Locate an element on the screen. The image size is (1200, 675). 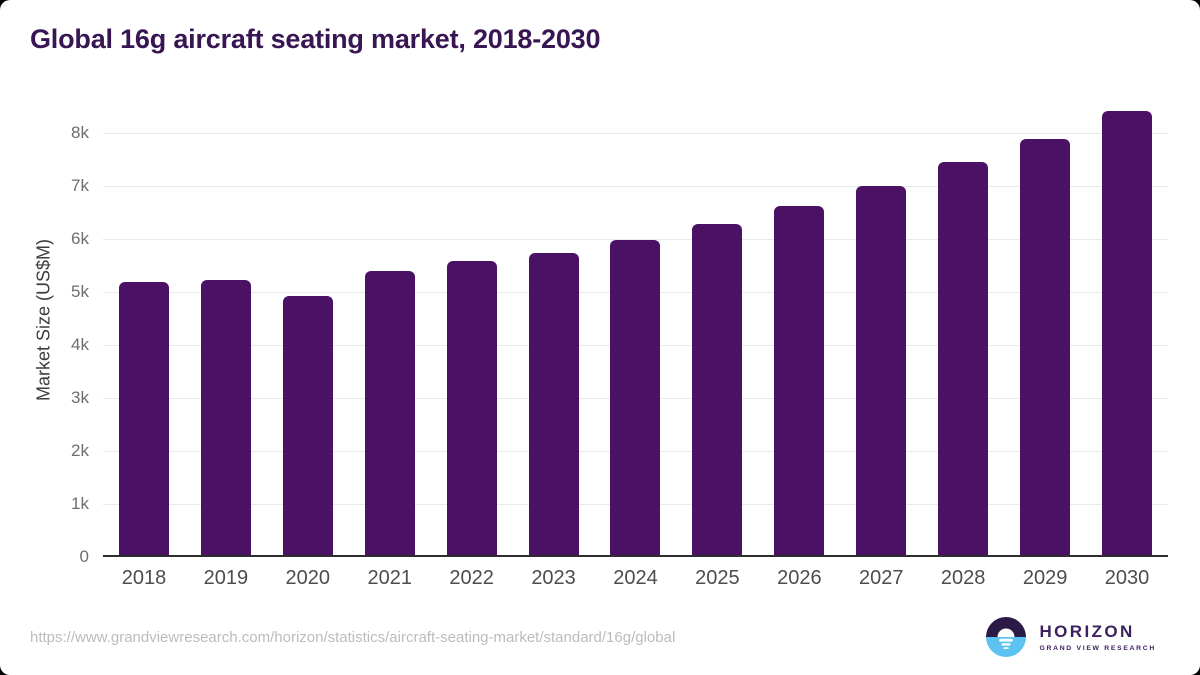
bar-2025 is located at coordinates (717, 390).